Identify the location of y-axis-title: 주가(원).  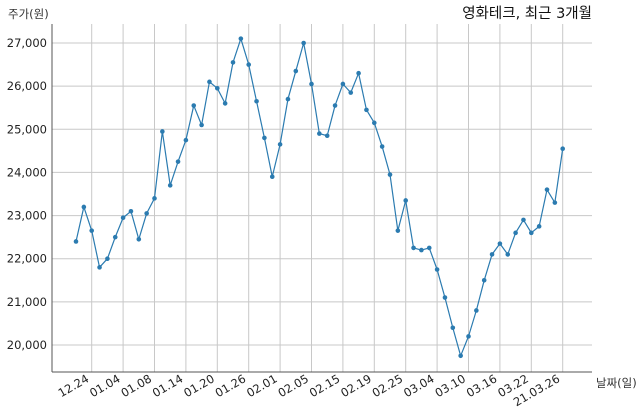
(28, 14).